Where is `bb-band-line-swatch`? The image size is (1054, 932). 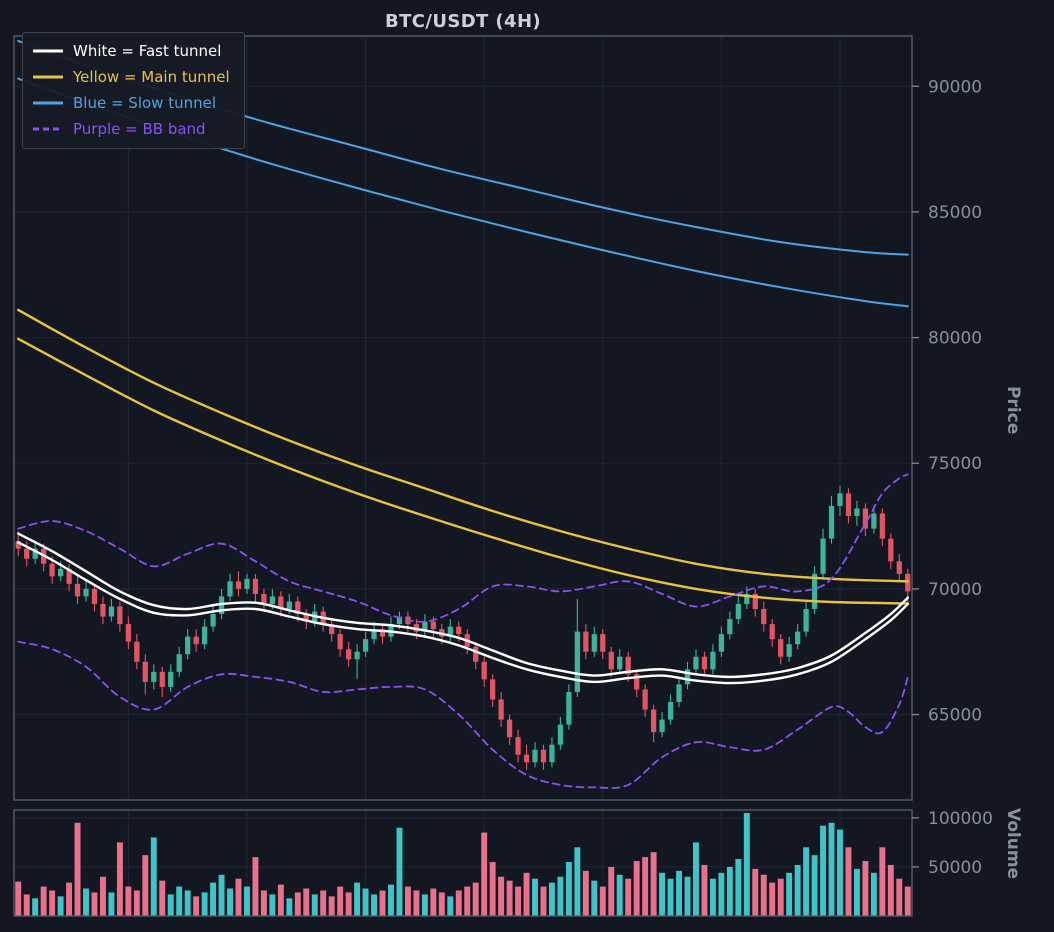 bb-band-line-swatch is located at coordinates (48, 128).